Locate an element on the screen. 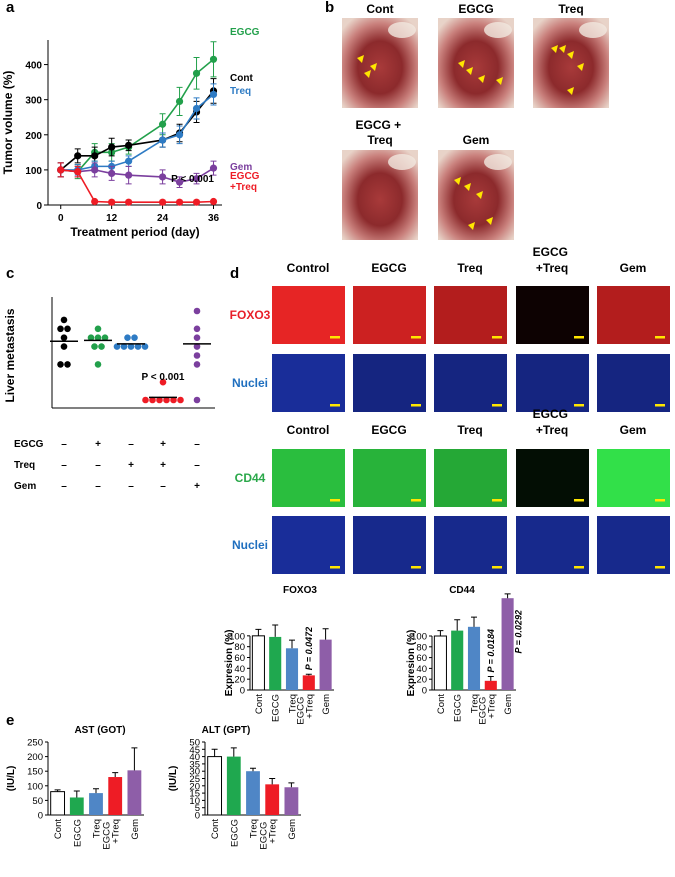 This screenshot has width=675, height=877. series-label: EGCG is located at coordinates (245, 32).